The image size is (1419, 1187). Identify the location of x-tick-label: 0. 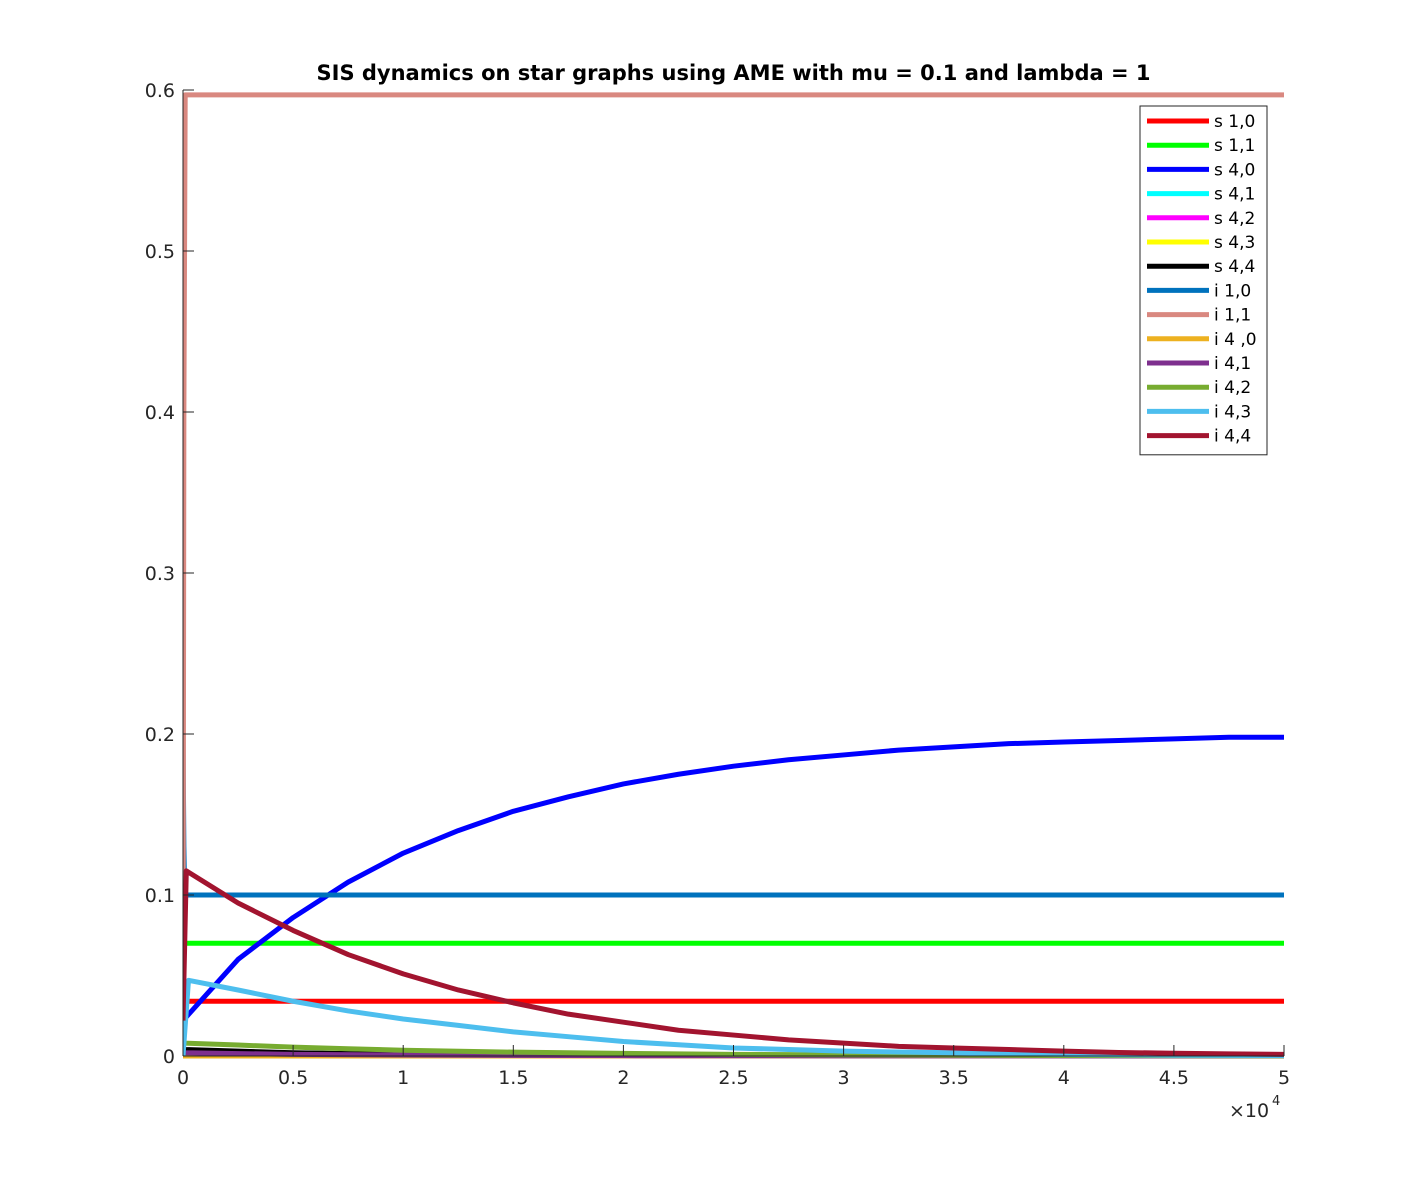
(183, 1078).